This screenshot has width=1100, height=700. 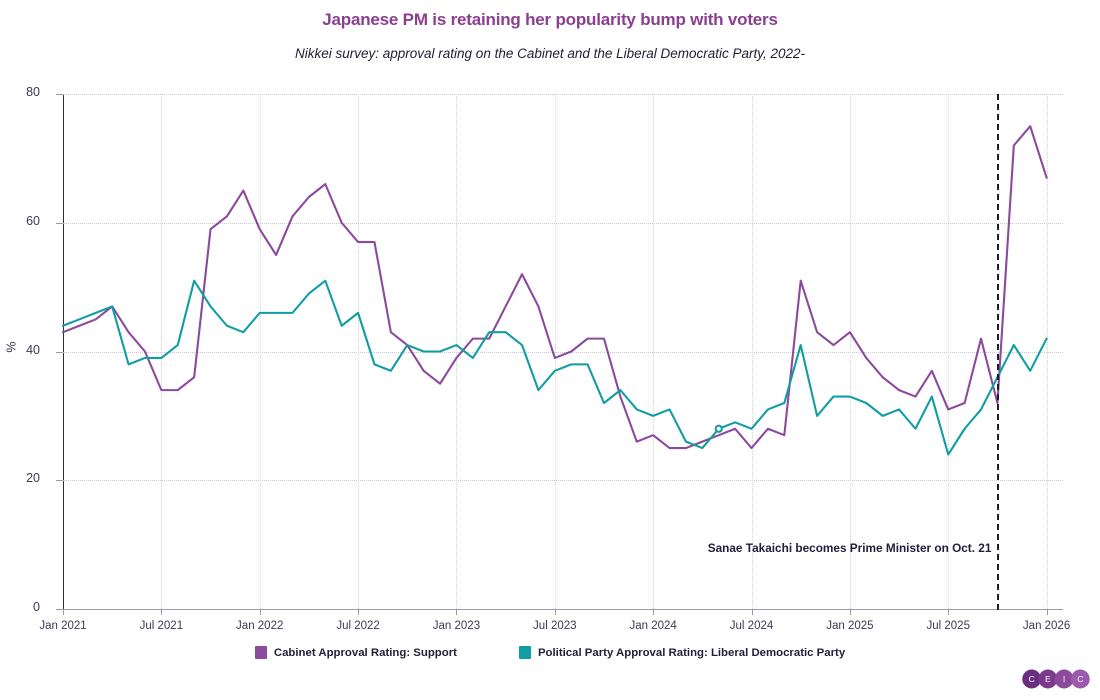 I want to click on event-marker-line, so click(x=998, y=352).